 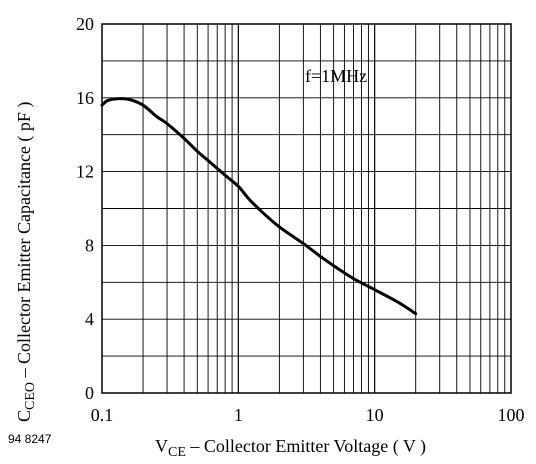 I want to click on x-axis-label-main: V, so click(x=161, y=446).